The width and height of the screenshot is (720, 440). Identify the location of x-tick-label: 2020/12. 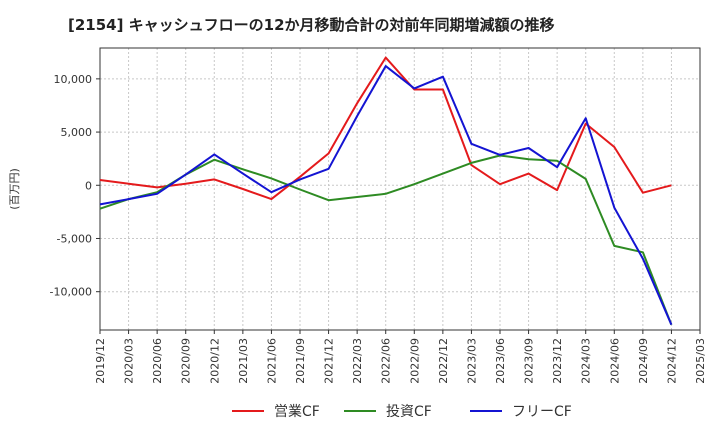
(214, 361).